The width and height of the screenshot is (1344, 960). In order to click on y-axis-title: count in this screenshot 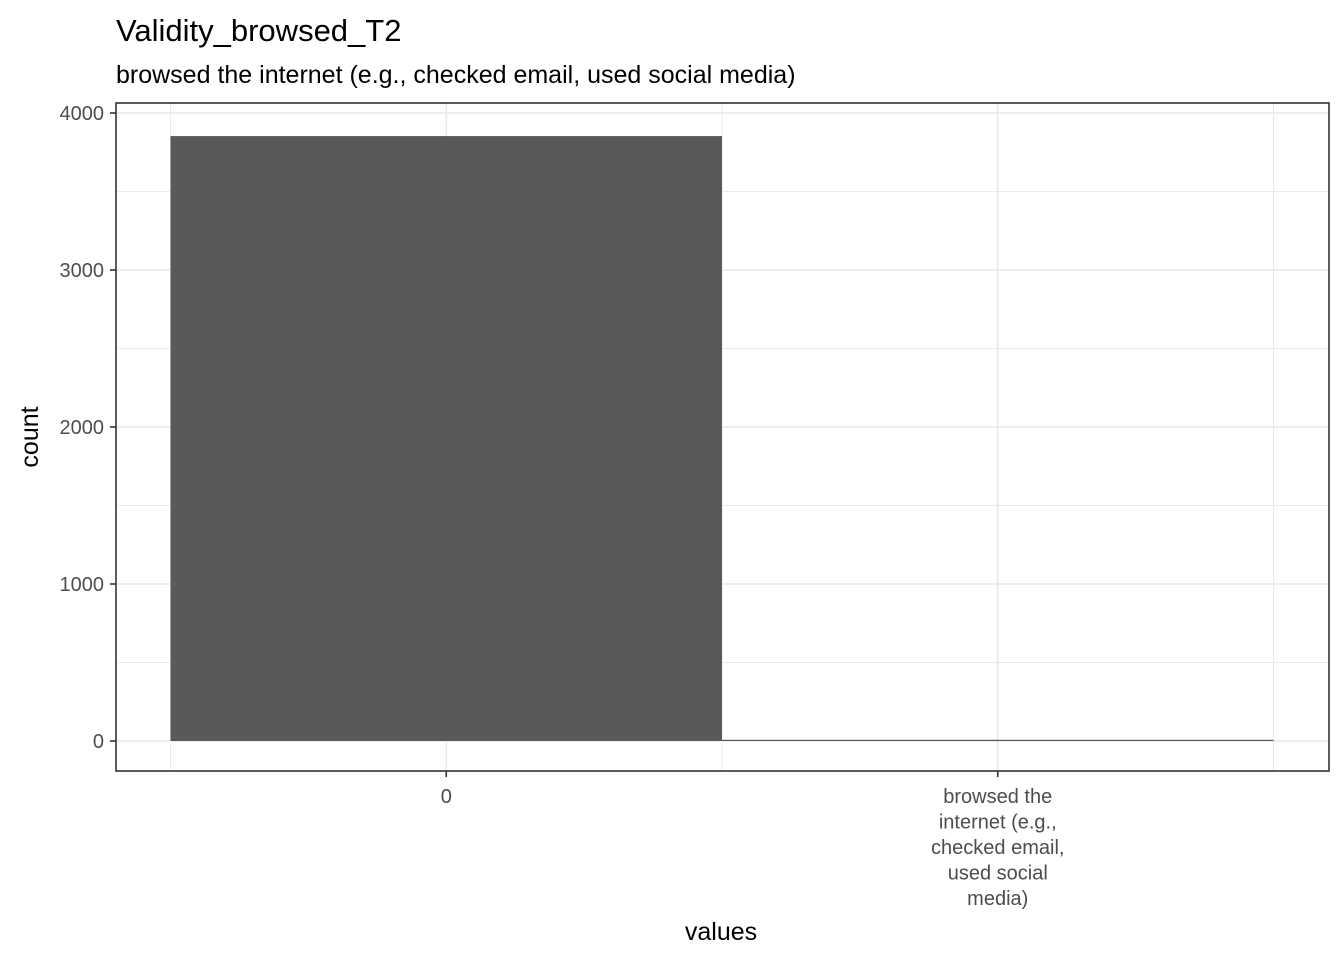, I will do `click(30, 436)`.